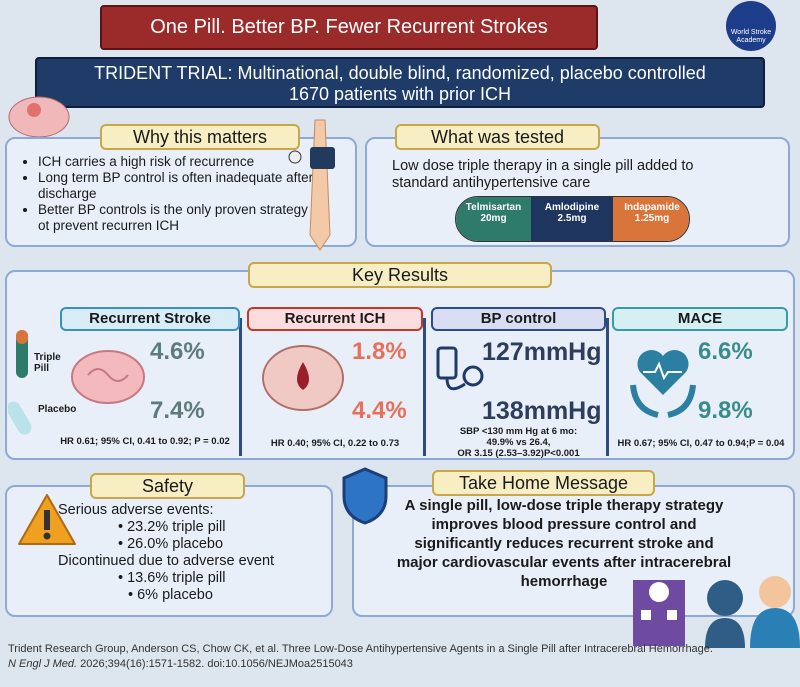 The height and width of the screenshot is (687, 800). What do you see at coordinates (725, 410) in the screenshot?
I see `value: 9.8%` at bounding box center [725, 410].